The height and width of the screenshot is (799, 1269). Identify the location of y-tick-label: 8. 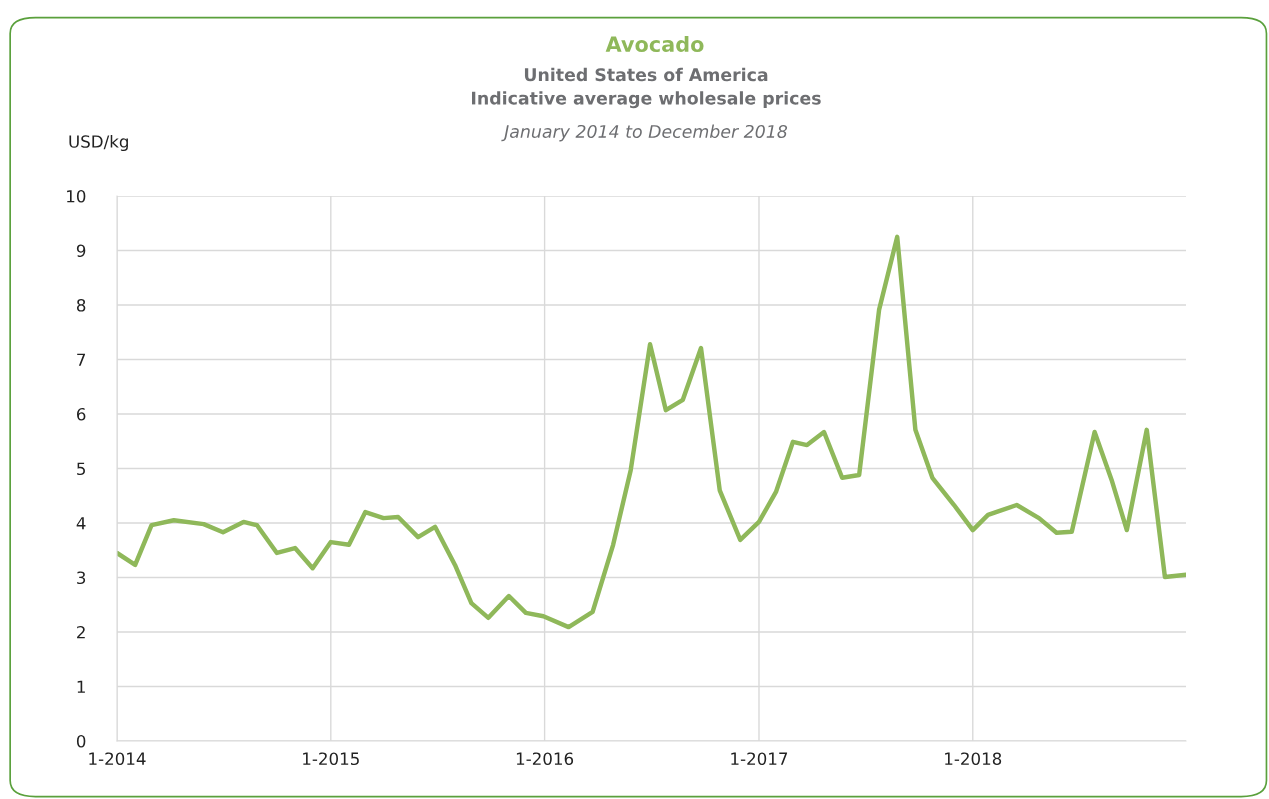
(81, 305).